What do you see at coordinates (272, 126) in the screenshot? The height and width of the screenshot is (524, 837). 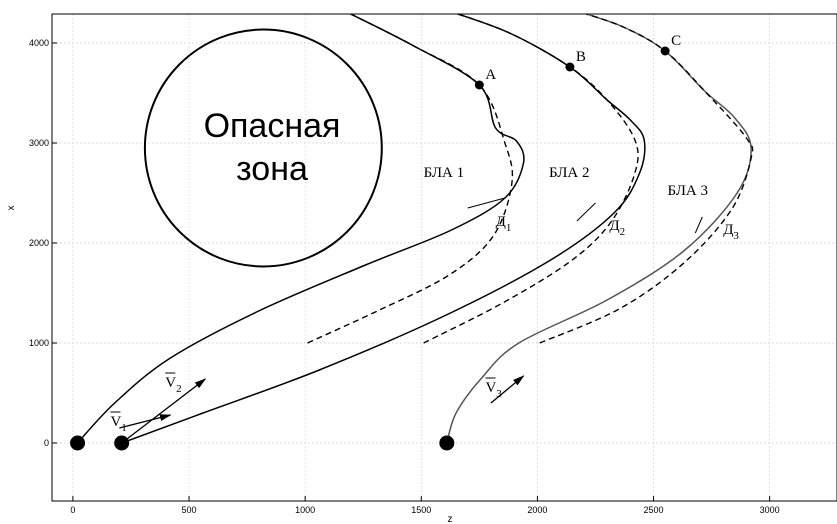 I see `danger-zone-label-line1: Опасная` at bounding box center [272, 126].